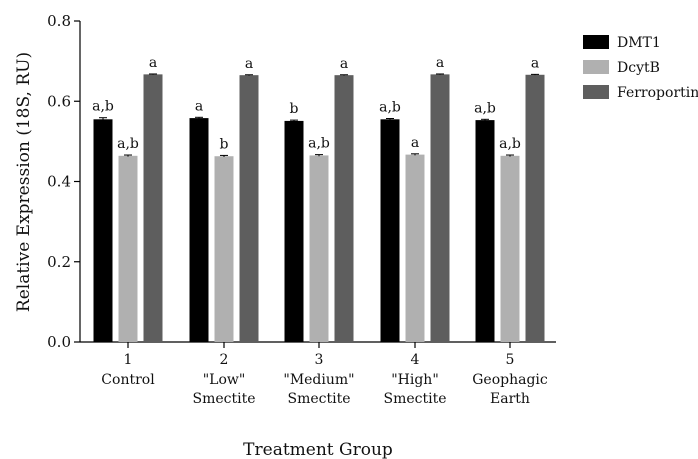 This screenshot has width=698, height=459. Describe the element at coordinates (59, 182) in the screenshot. I see `y-tick-label: 0.4` at that location.